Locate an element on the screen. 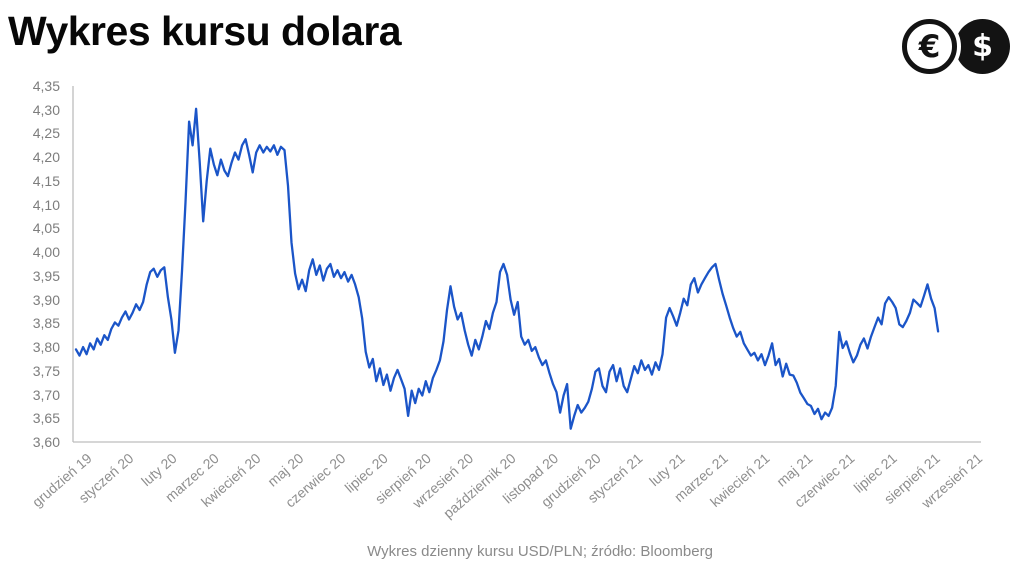 The height and width of the screenshot is (576, 1024). dollar-symbol: $ is located at coordinates (982, 46).